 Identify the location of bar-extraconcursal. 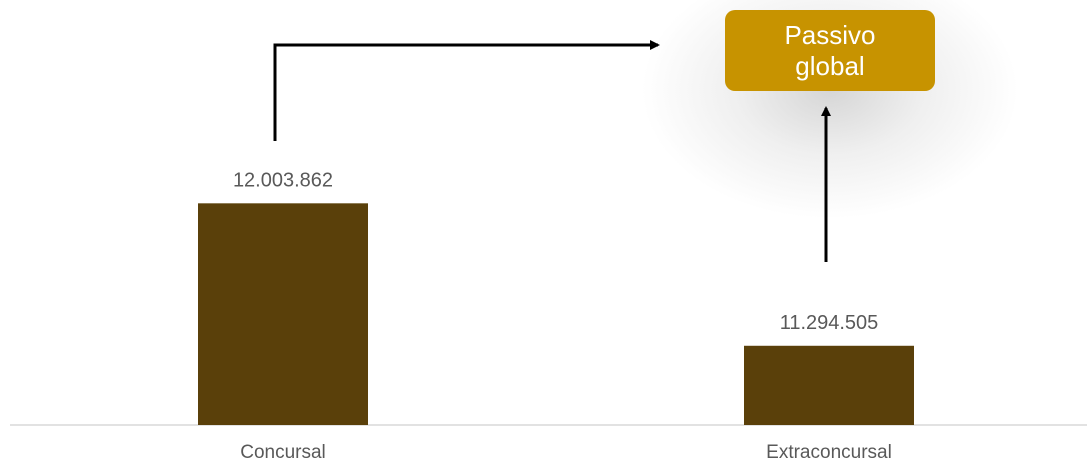
(829, 385).